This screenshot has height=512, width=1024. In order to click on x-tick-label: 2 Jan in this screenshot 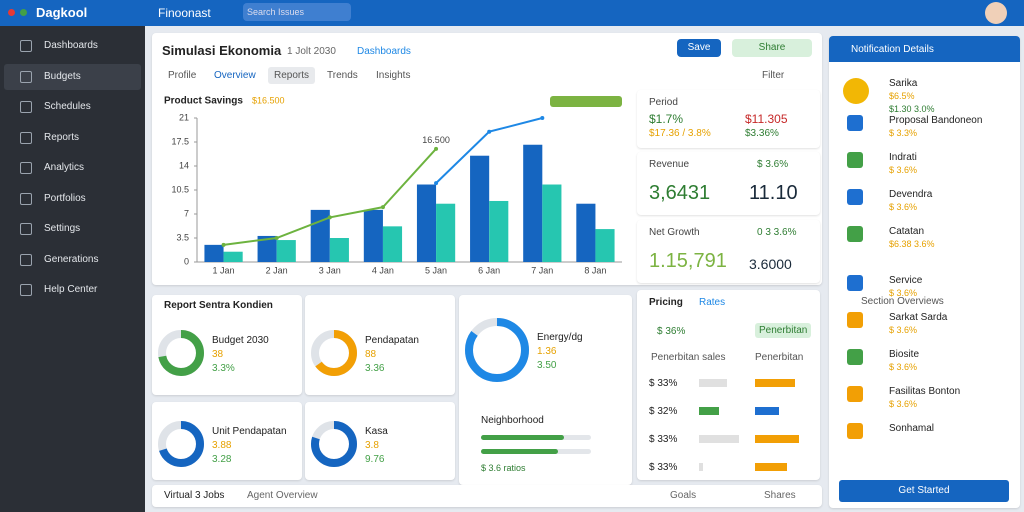, I will do `click(277, 270)`.